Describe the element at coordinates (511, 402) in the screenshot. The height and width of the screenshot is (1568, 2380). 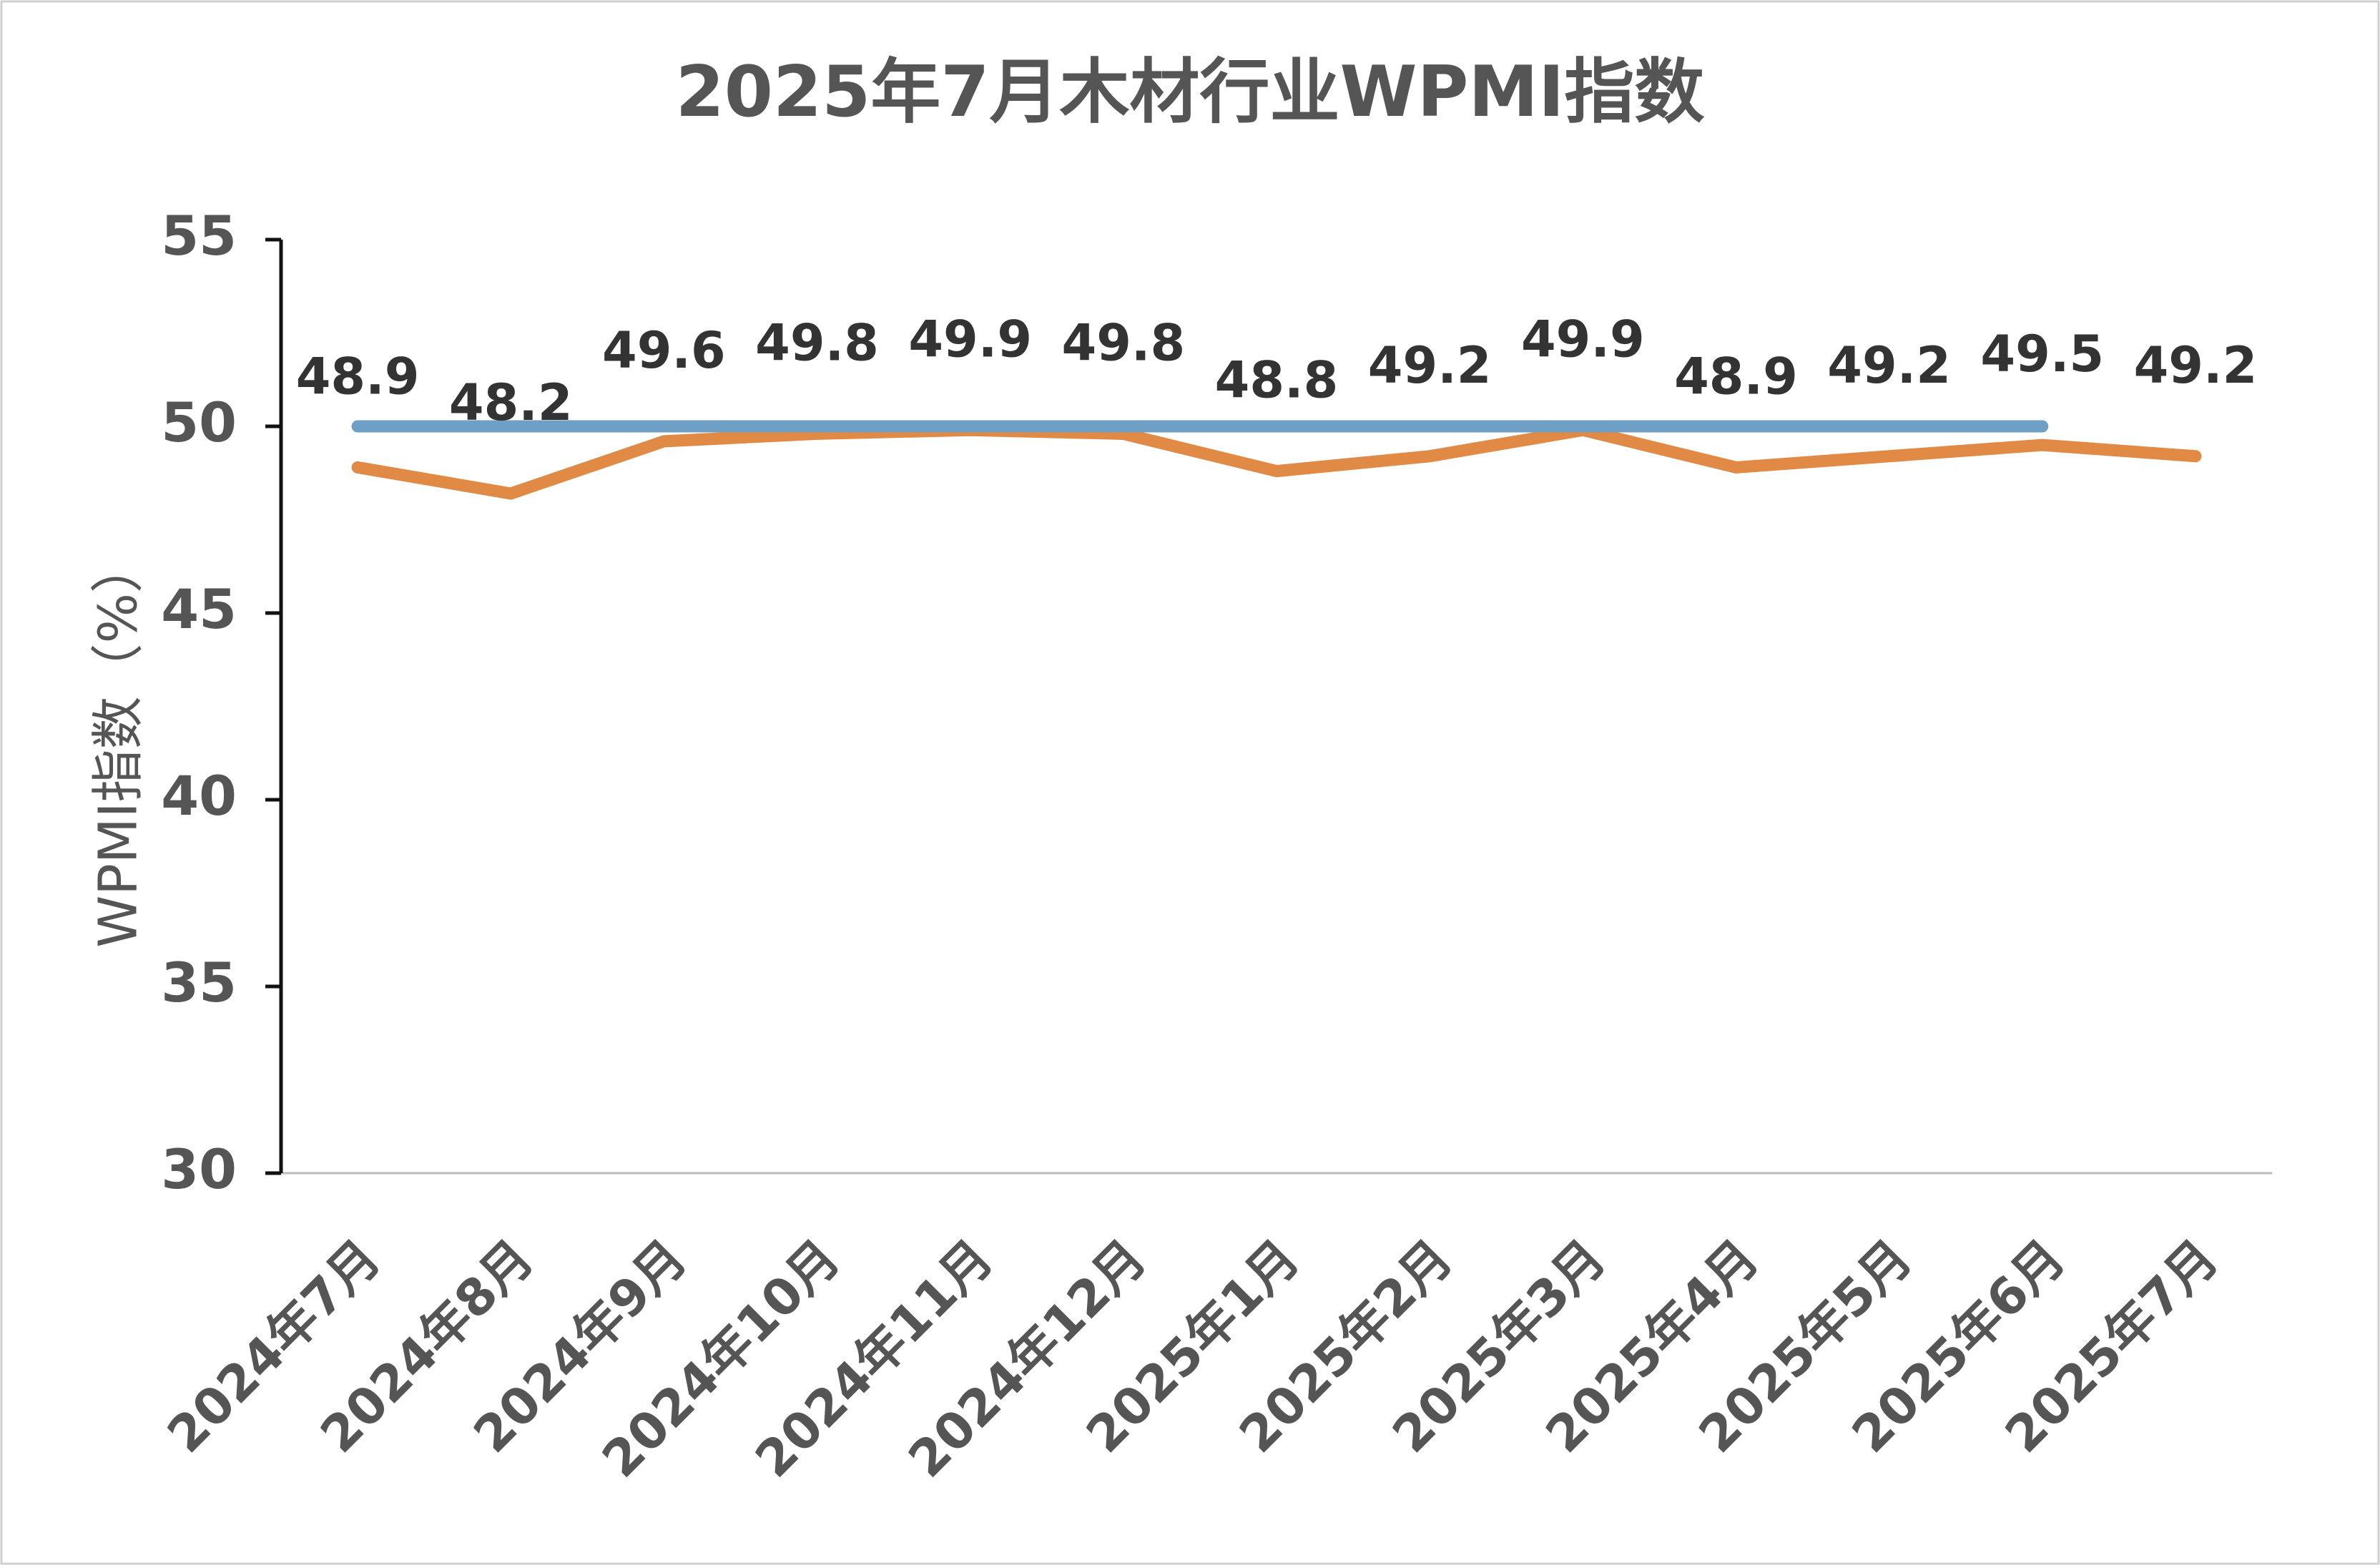
I see `data-label: 48.2` at that location.